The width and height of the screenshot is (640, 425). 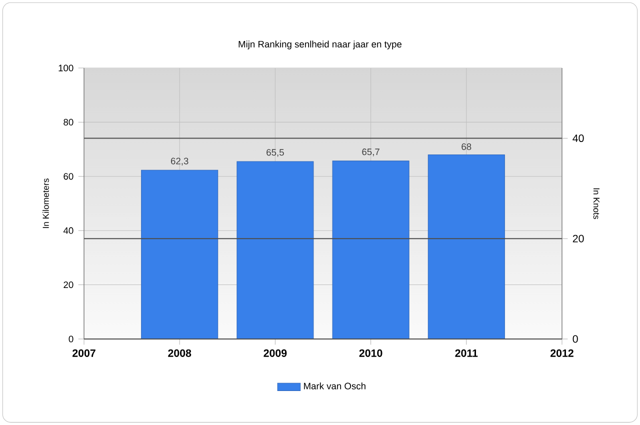 What do you see at coordinates (66, 68) in the screenshot?
I see `y-tick-label: 100` at bounding box center [66, 68].